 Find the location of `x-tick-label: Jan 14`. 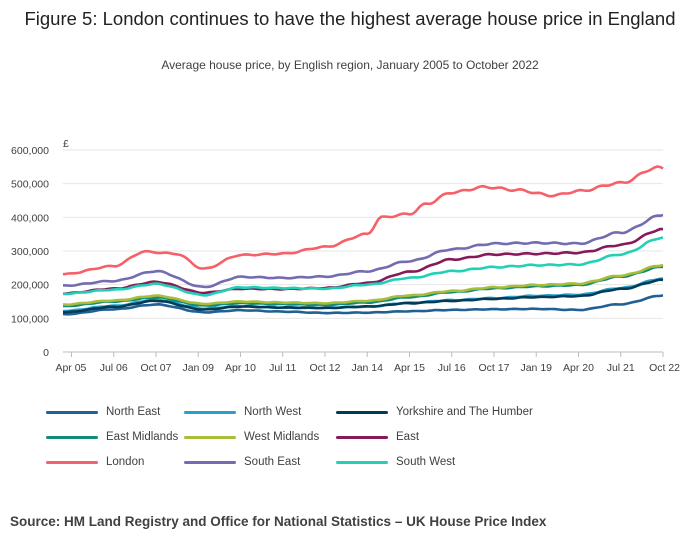

x-tick-label: Jan 14 is located at coordinates (367, 368).